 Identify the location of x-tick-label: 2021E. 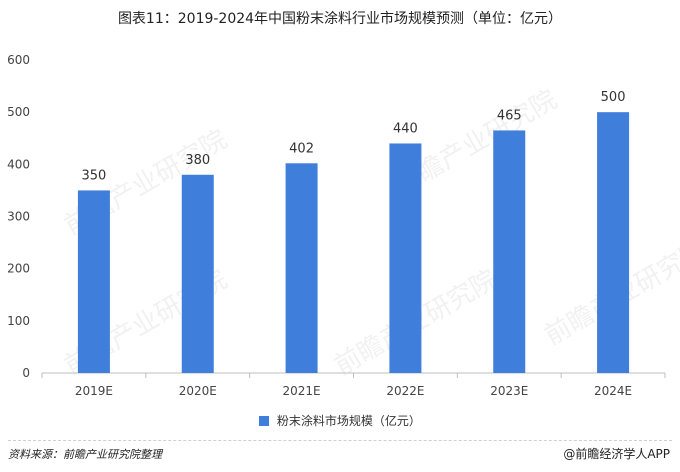
(302, 391).